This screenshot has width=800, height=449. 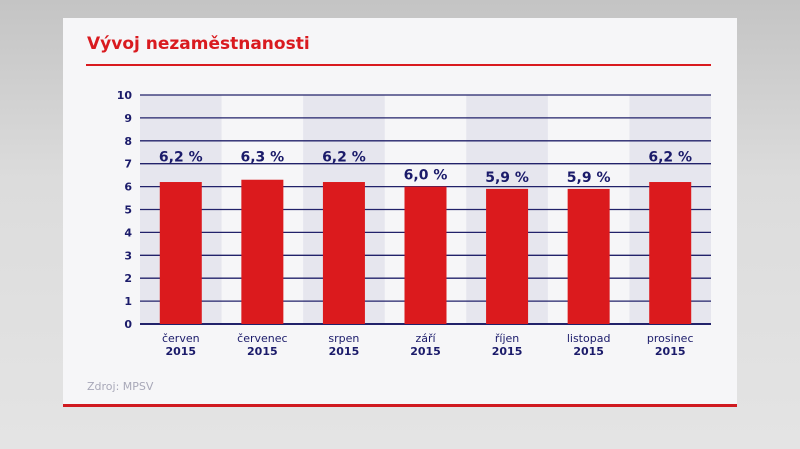 I want to click on y-tick-label: 6, so click(x=128, y=187).